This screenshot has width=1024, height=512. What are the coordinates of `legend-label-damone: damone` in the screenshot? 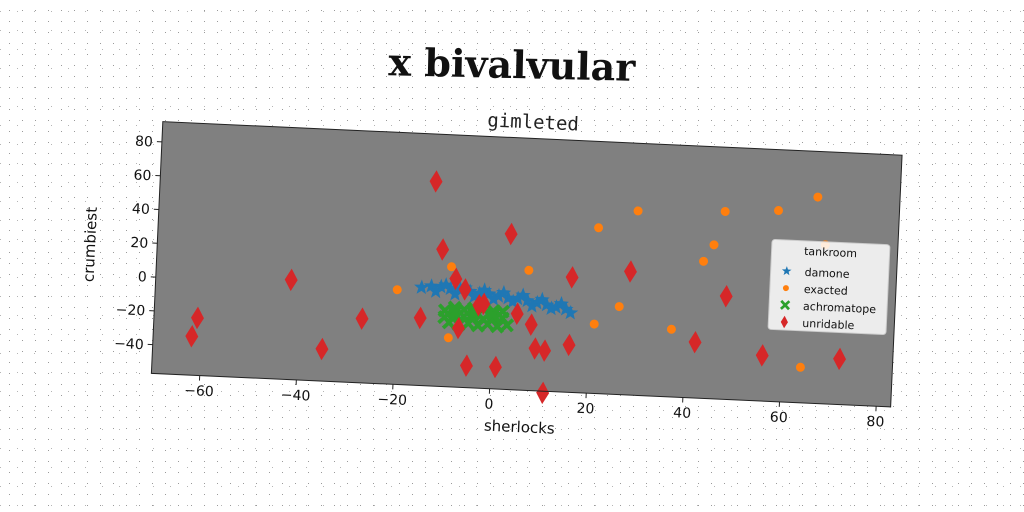 It's located at (827, 273).